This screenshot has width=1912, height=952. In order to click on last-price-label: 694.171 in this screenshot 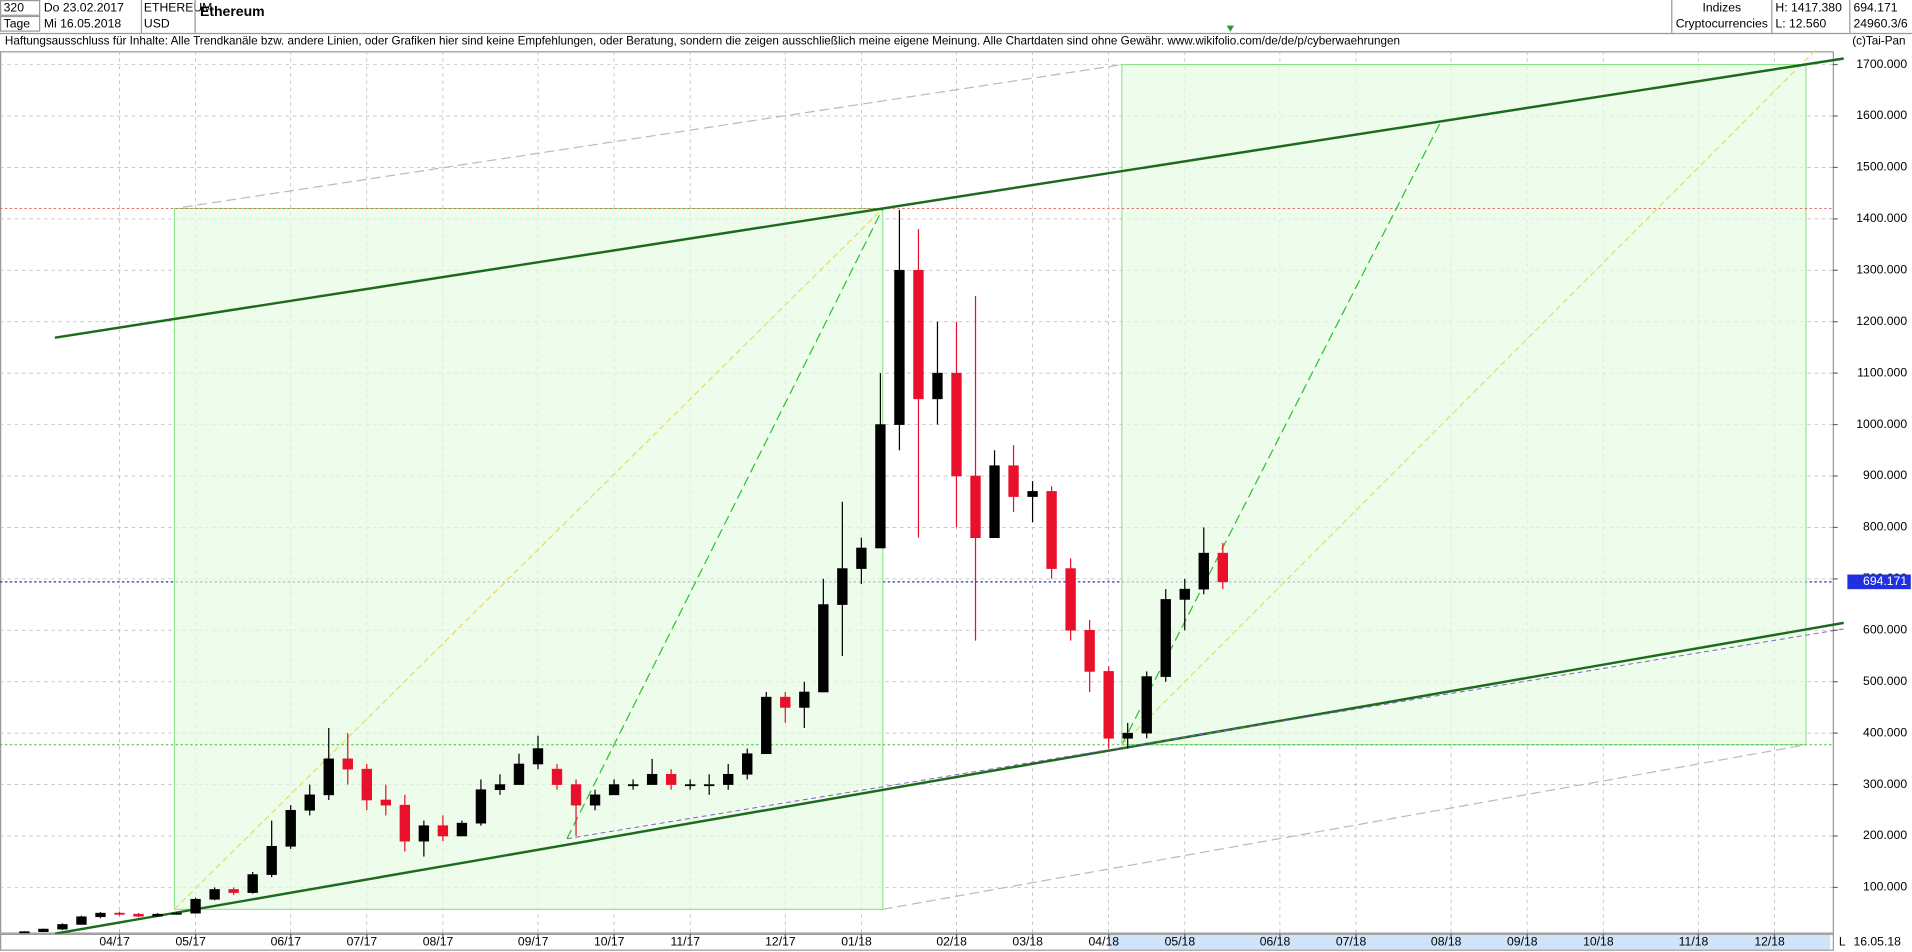, I will do `click(1885, 581)`.